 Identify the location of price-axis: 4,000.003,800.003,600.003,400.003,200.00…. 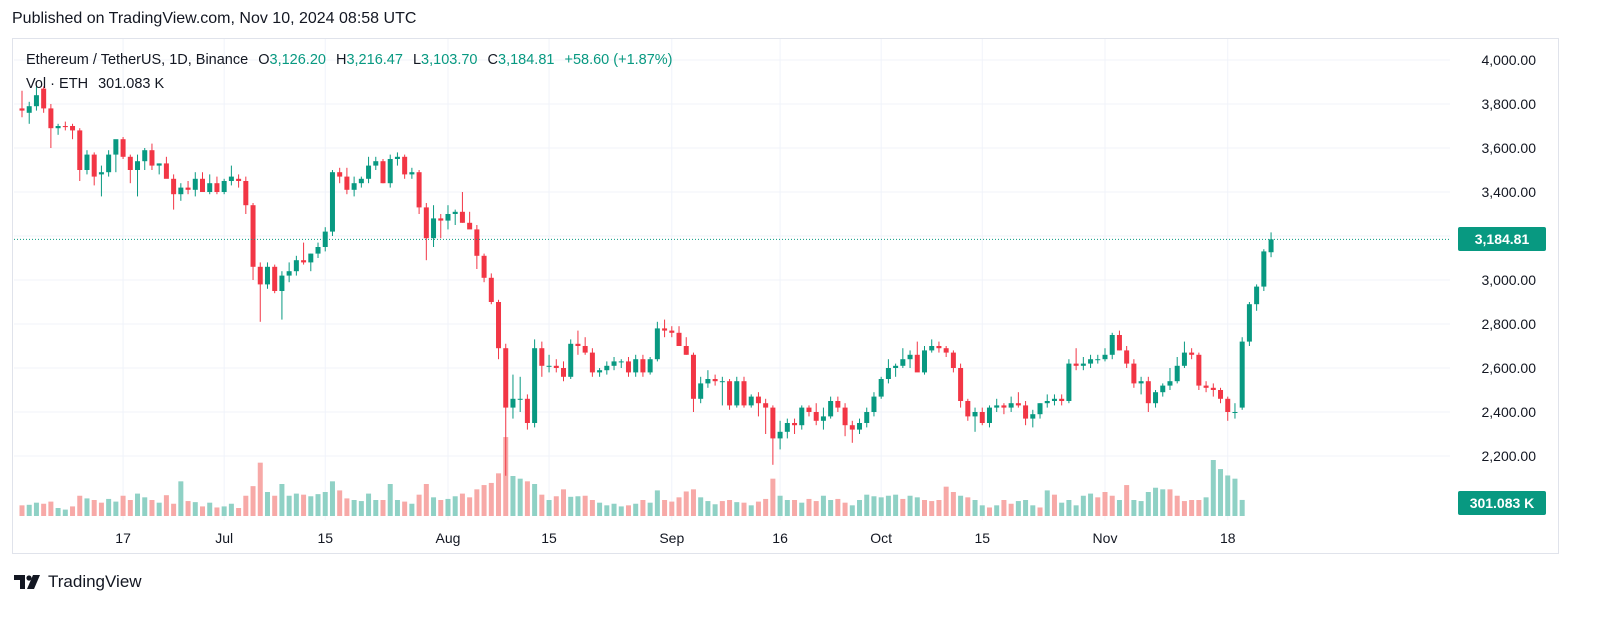
(1509, 258).